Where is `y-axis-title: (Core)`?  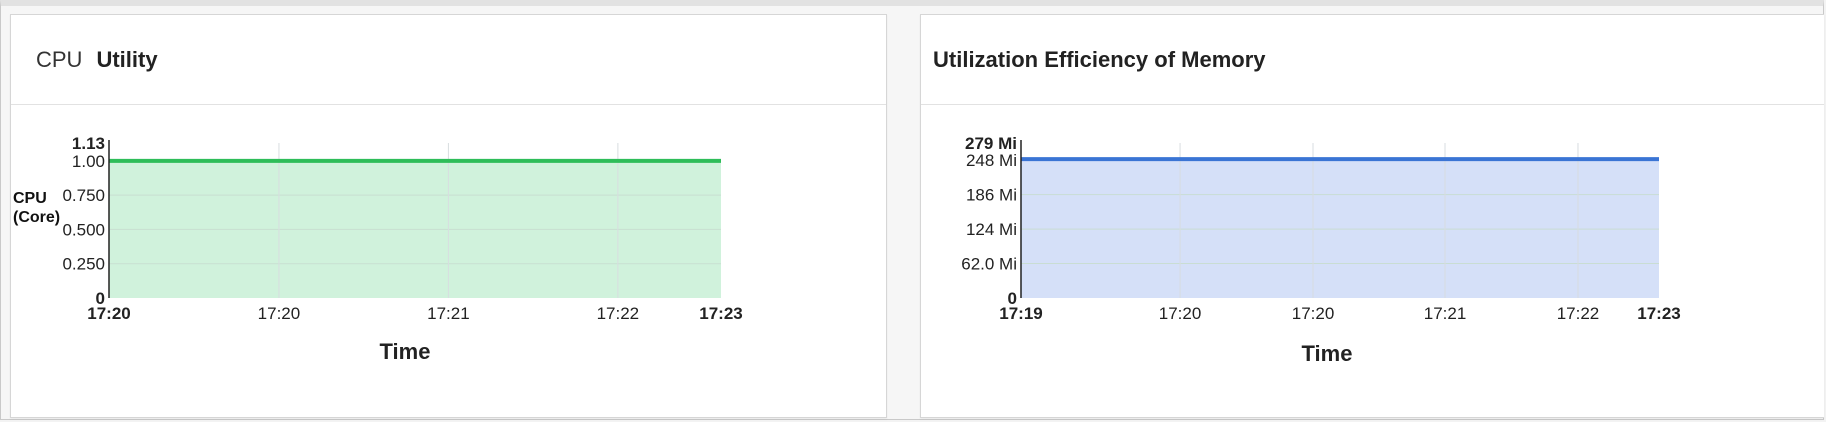
y-axis-title: (Core) is located at coordinates (36, 217).